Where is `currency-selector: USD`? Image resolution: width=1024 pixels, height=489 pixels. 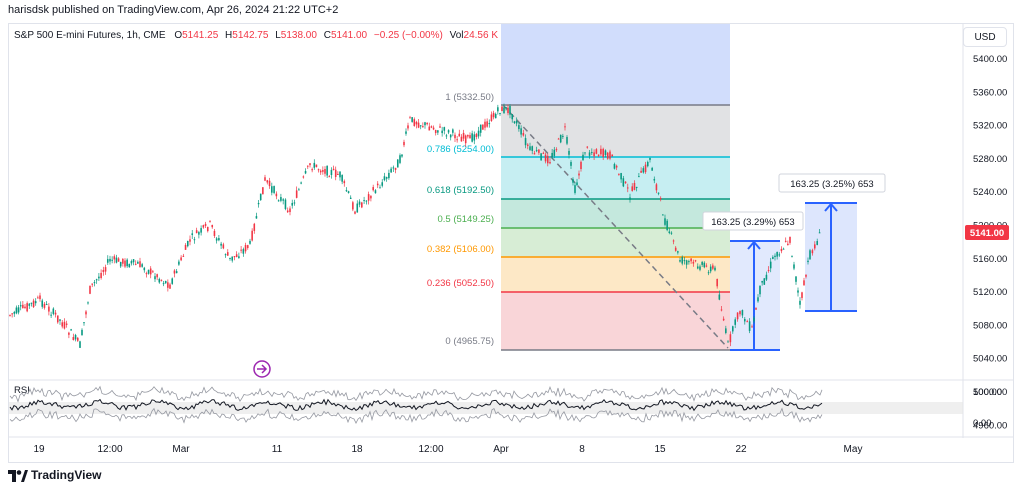 currency-selector: USD is located at coordinates (985, 37).